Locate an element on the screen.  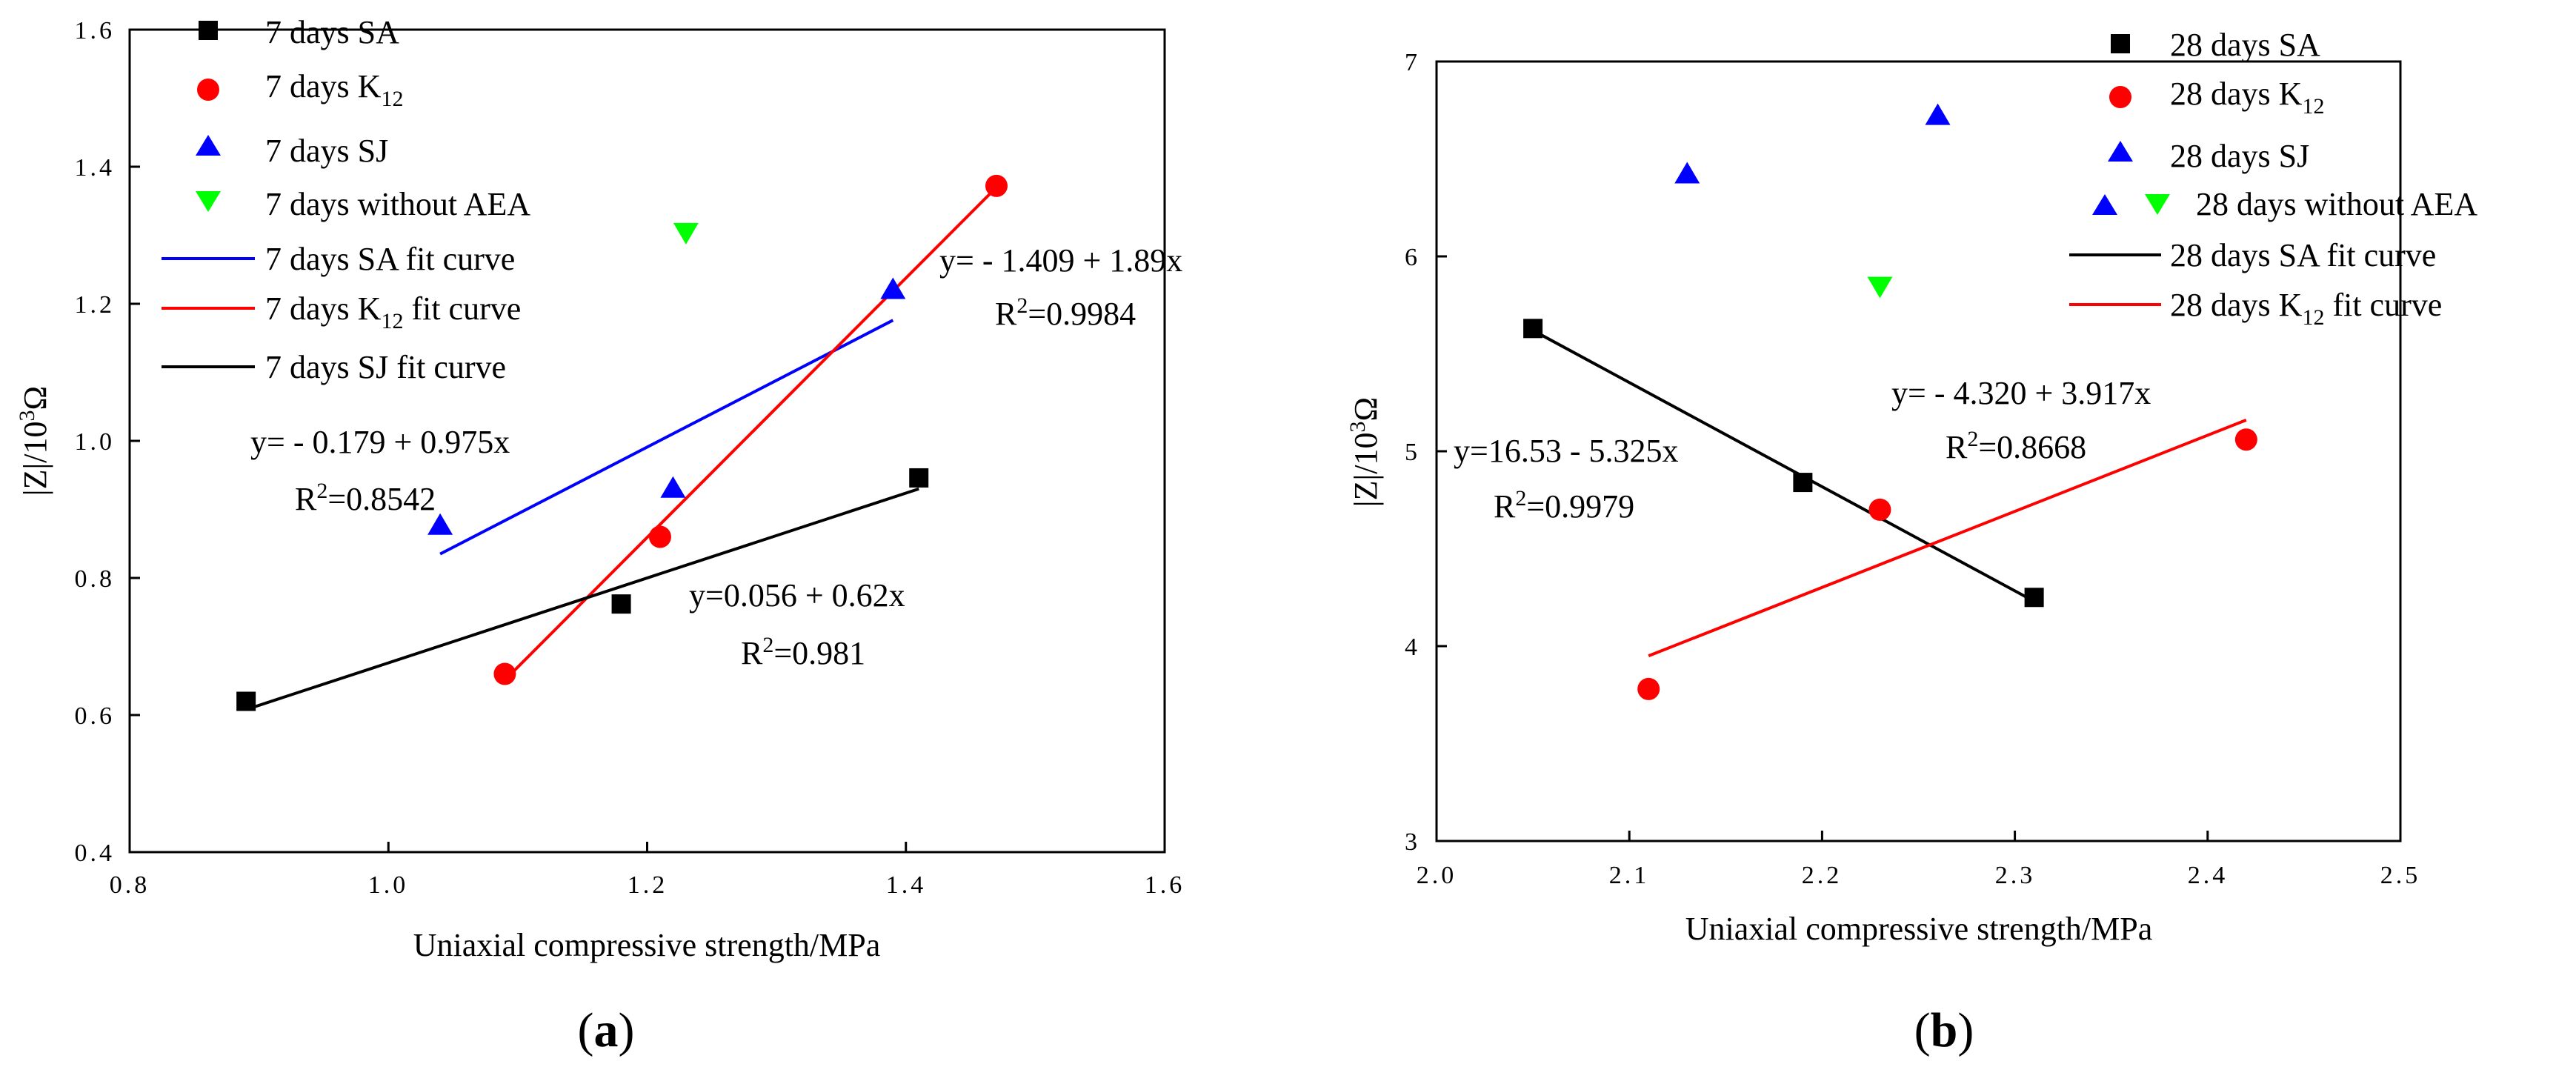
y-tick-label: 4 is located at coordinates (1412, 647).